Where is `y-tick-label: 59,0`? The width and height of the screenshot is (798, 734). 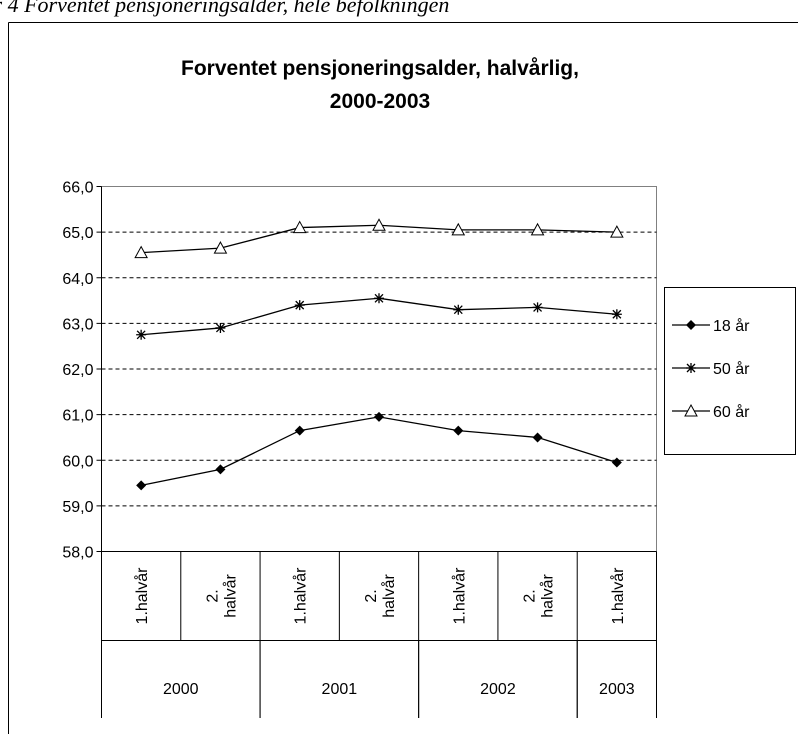
y-tick-label: 59,0 is located at coordinates (77, 507).